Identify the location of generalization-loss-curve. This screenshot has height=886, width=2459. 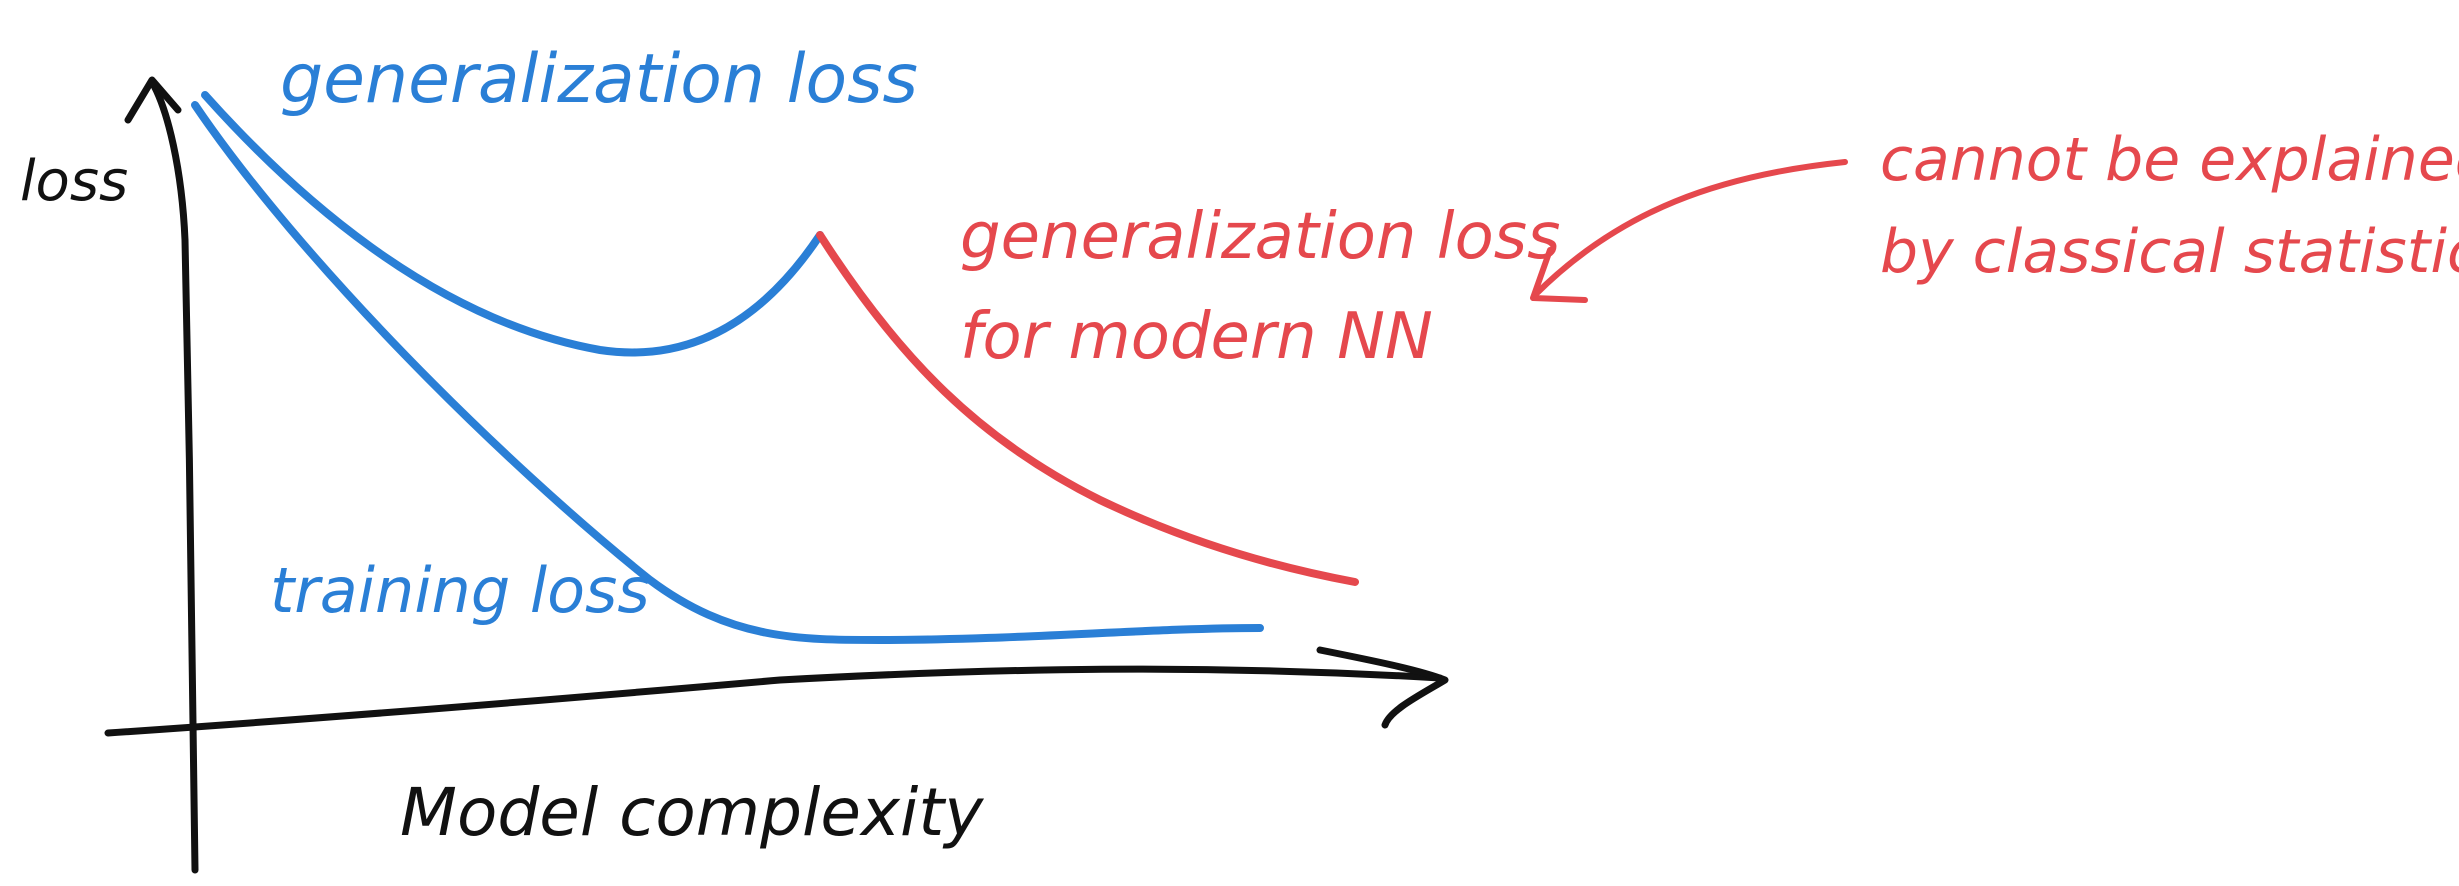
(512, 224).